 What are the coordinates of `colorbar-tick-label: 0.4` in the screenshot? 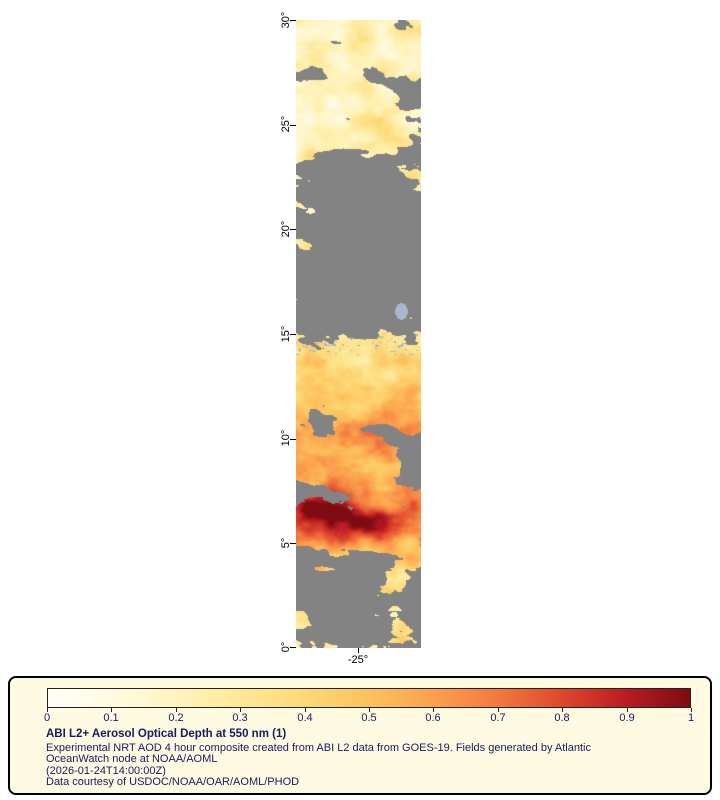 It's located at (305, 718).